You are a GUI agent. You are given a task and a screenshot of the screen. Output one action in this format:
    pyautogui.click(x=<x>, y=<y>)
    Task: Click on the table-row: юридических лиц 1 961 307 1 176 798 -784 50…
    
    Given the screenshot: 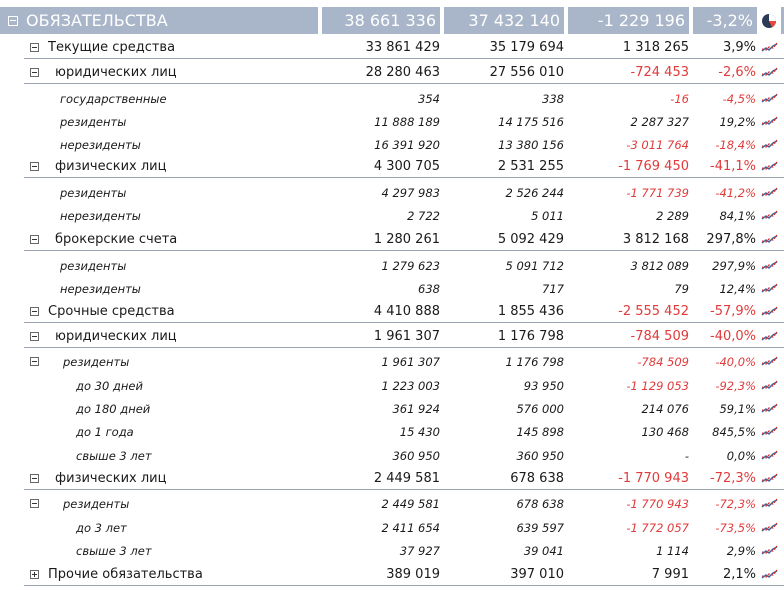 What is the action you would take?
    pyautogui.click(x=392, y=336)
    